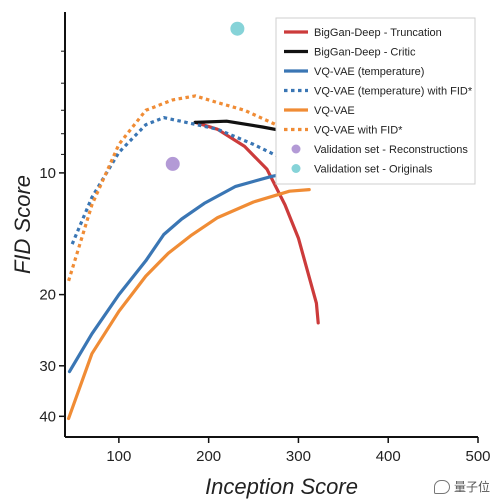 This screenshot has height=501, width=500. Describe the element at coordinates (208, 456) in the screenshot. I see `x-tick-label-200: 200` at that location.